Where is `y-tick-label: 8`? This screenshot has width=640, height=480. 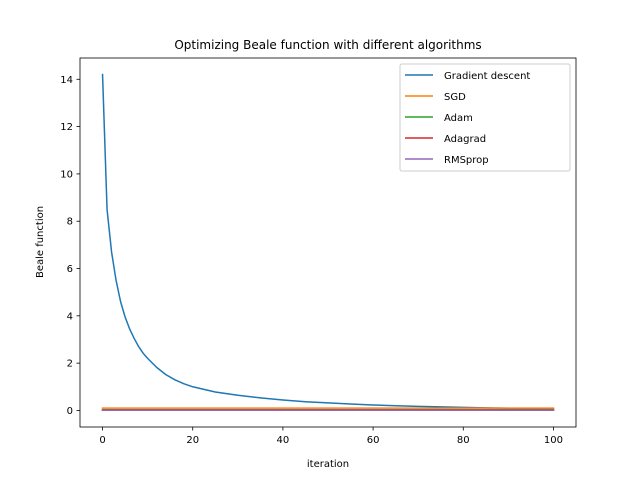
y-tick-label: 8 is located at coordinates (70, 222).